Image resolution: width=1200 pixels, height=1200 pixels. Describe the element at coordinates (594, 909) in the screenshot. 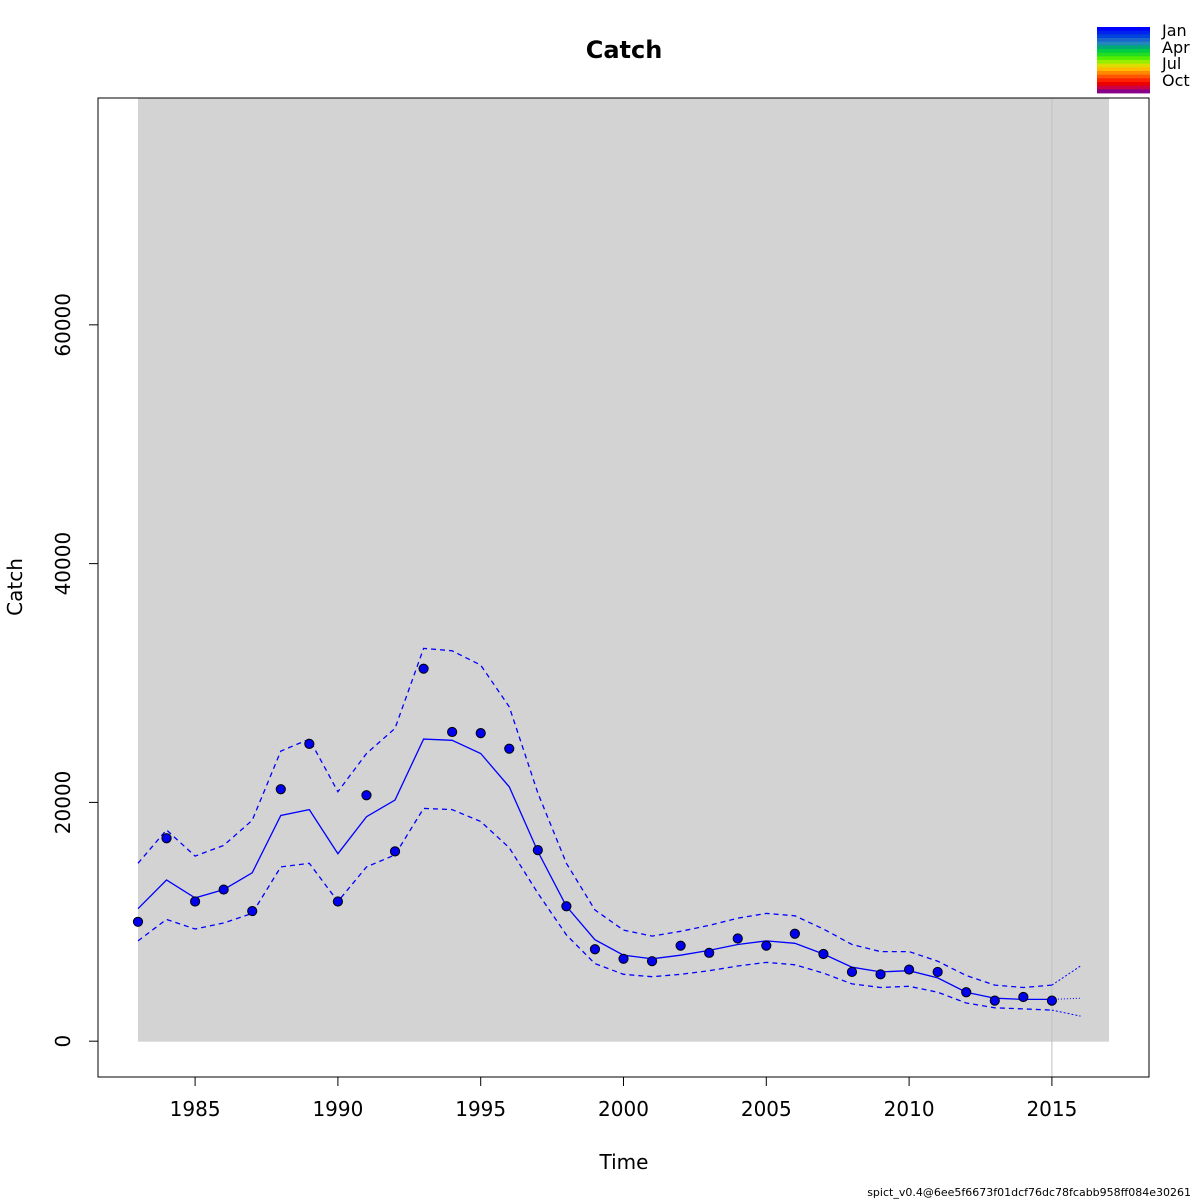

I see `lower-ci-line` at that location.